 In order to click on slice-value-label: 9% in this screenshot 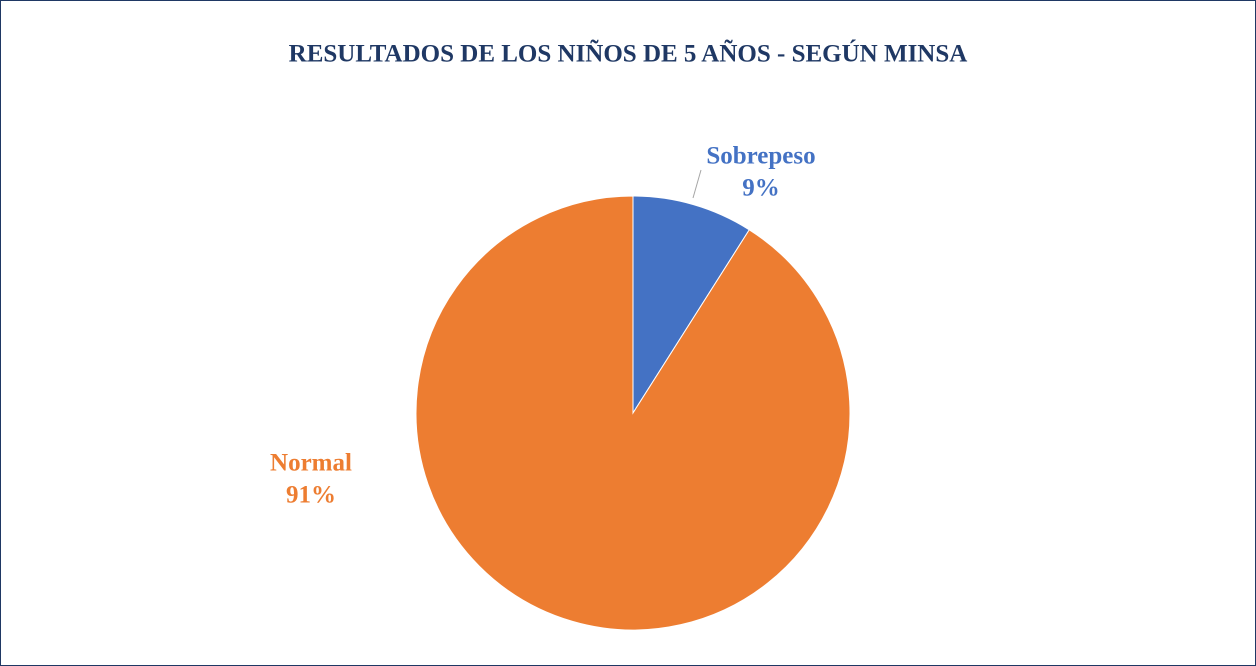, I will do `click(761, 188)`.